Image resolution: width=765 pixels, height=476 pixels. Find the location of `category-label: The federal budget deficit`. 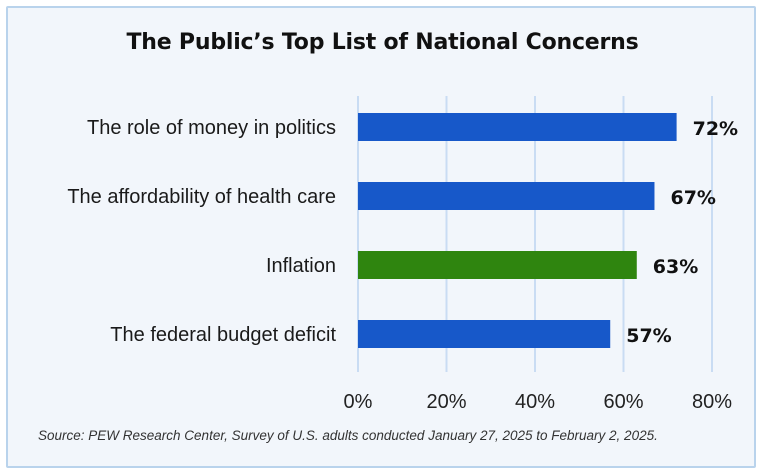

category-label: The federal budget deficit is located at coordinates (223, 335).